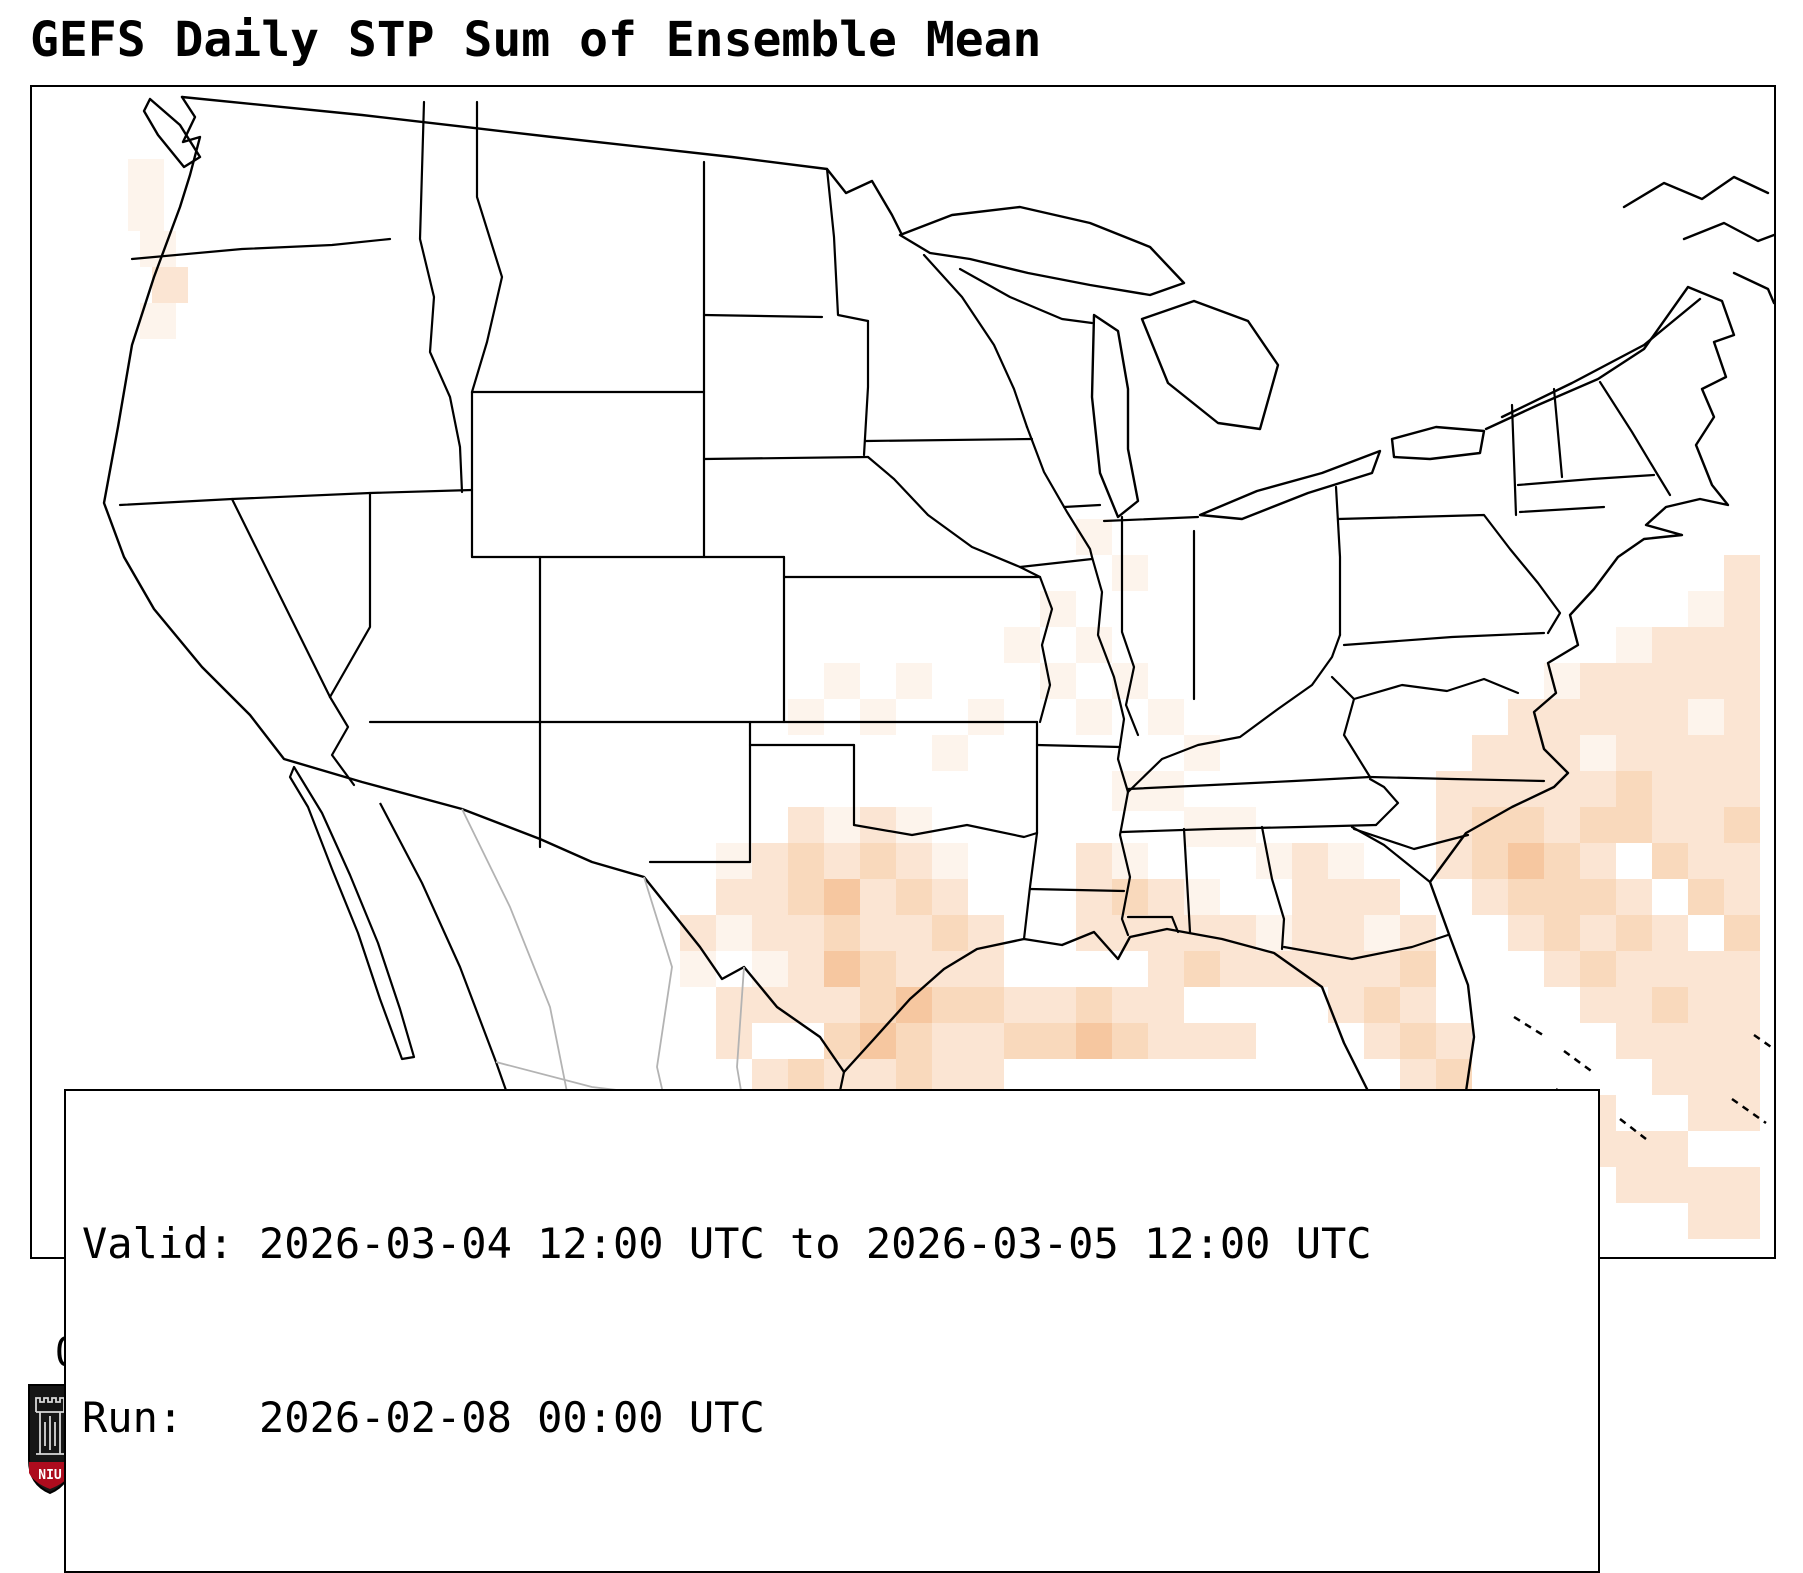 Image resolution: width=1803 pixels, height=1573 pixels. What do you see at coordinates (172, 133) in the screenshot?
I see `vancouver-island` at bounding box center [172, 133].